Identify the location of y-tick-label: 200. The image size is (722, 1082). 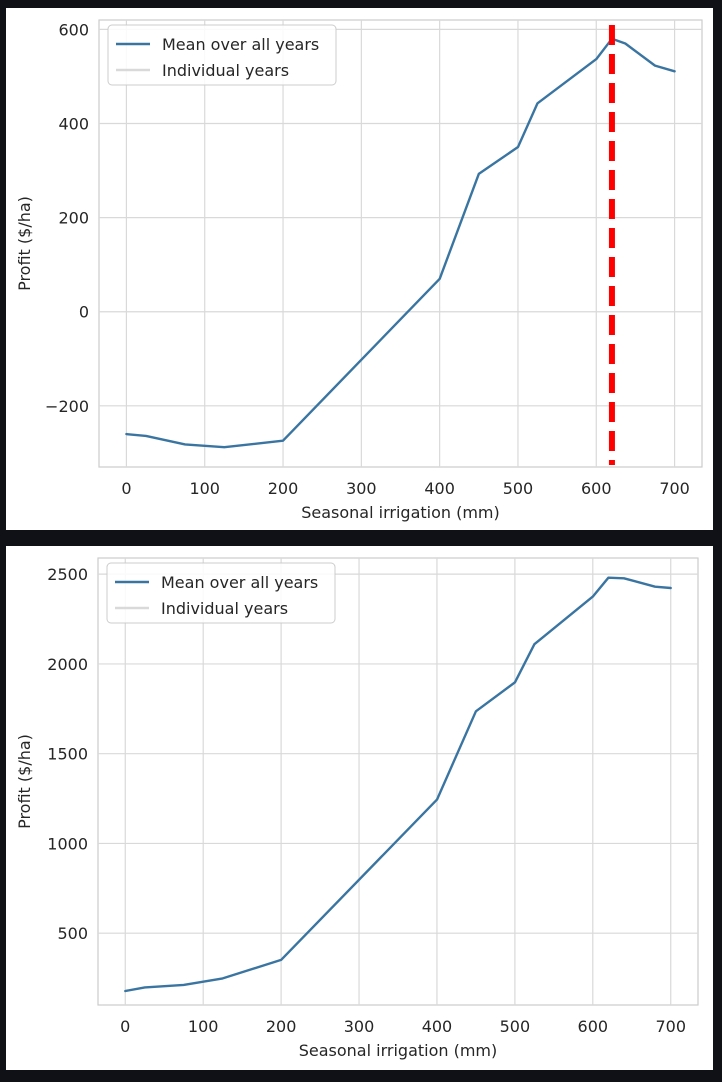
(73, 218).